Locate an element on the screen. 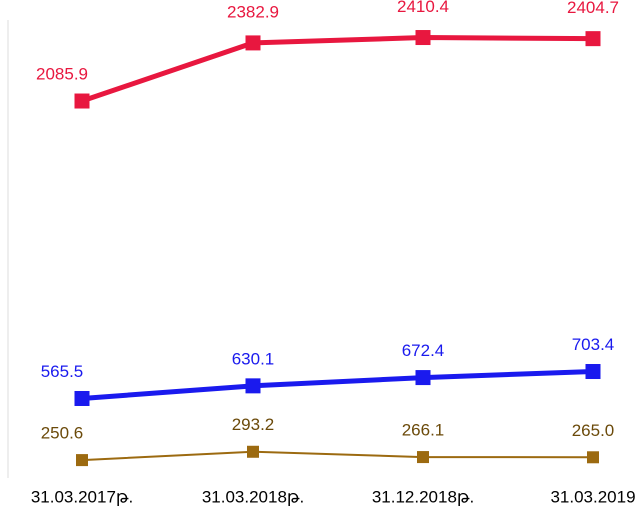 Image resolution: width=644 pixels, height=519 pixels. data-label: 2410.4 is located at coordinates (423, 8).